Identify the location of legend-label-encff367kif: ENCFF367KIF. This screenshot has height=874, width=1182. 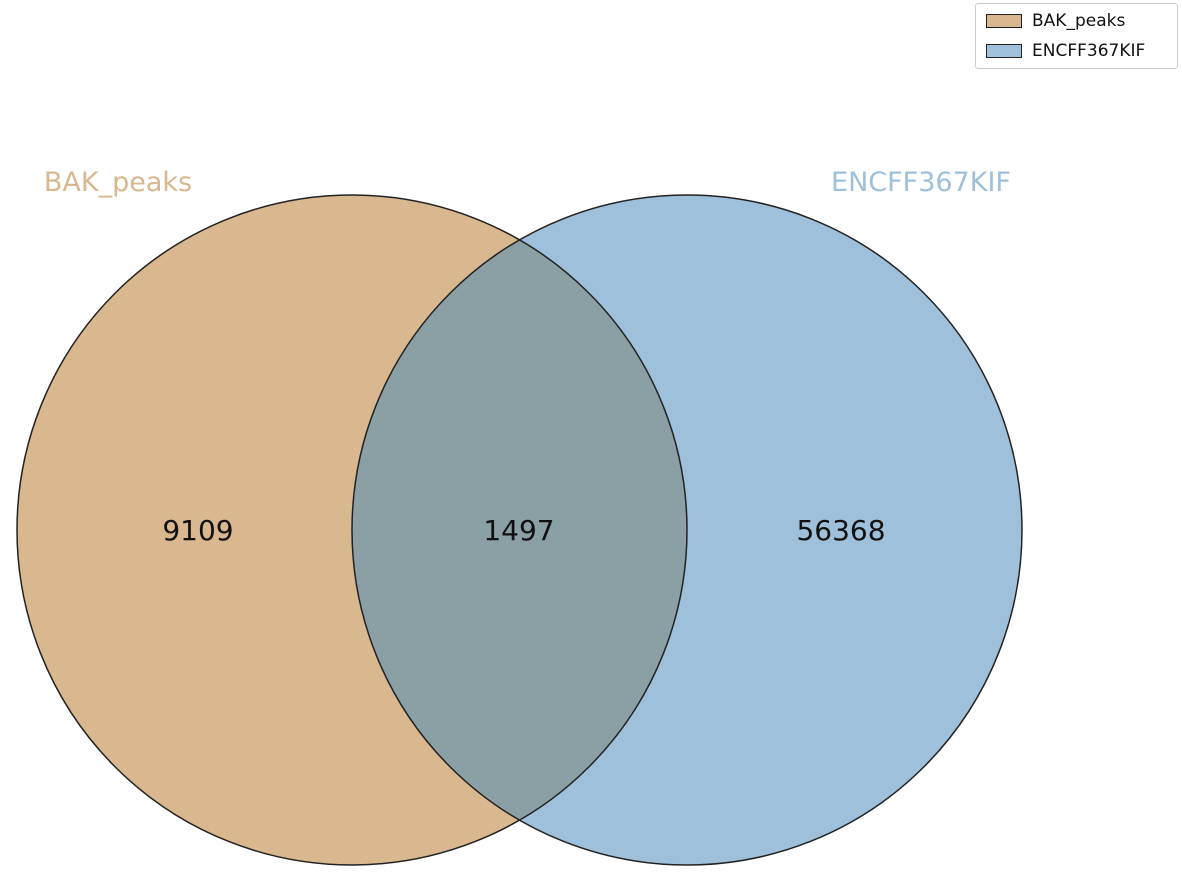
(1089, 51).